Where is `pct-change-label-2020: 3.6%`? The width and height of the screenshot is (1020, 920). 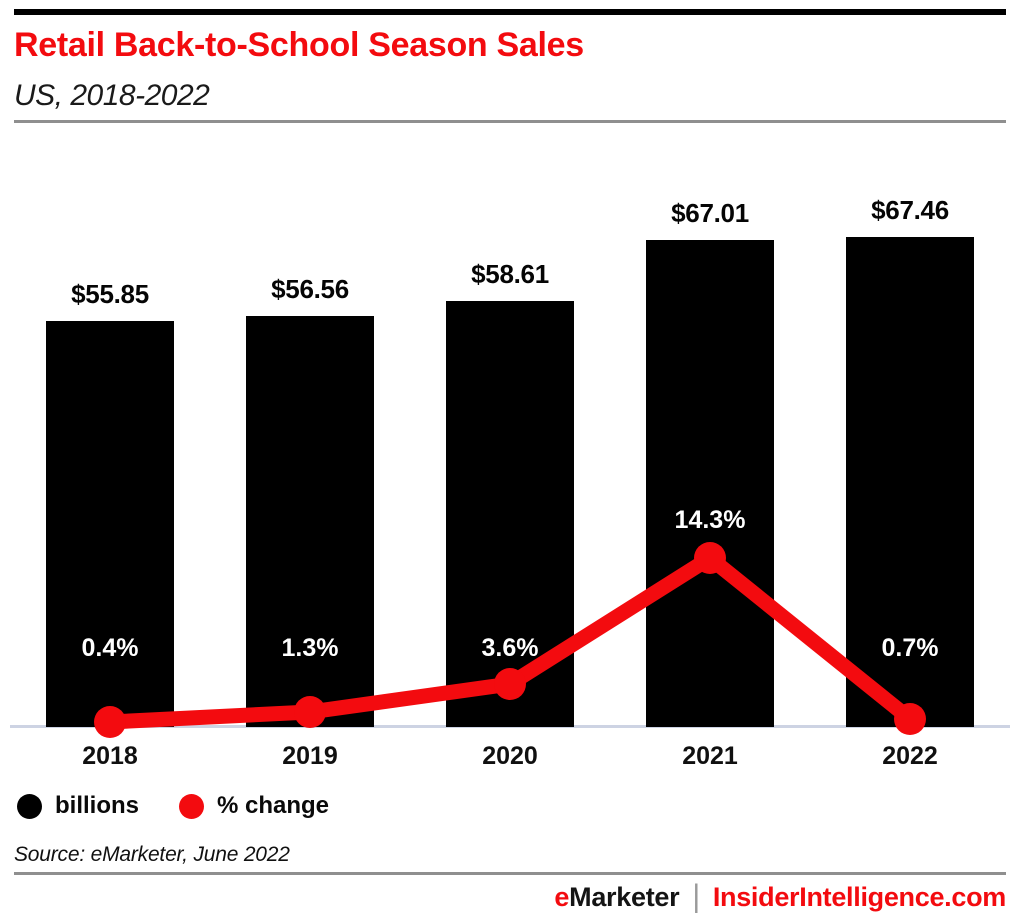
pct-change-label-2020: 3.6% is located at coordinates (510, 648).